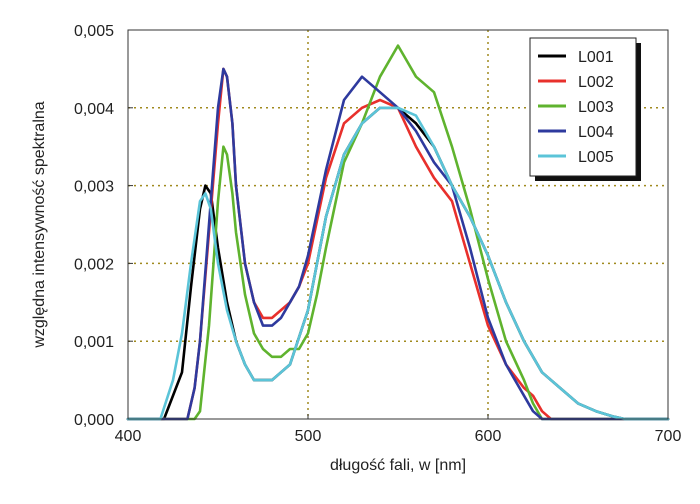 The width and height of the screenshot is (700, 504). Describe the element at coordinates (596, 57) in the screenshot. I see `legend-label-l001: L001` at that location.